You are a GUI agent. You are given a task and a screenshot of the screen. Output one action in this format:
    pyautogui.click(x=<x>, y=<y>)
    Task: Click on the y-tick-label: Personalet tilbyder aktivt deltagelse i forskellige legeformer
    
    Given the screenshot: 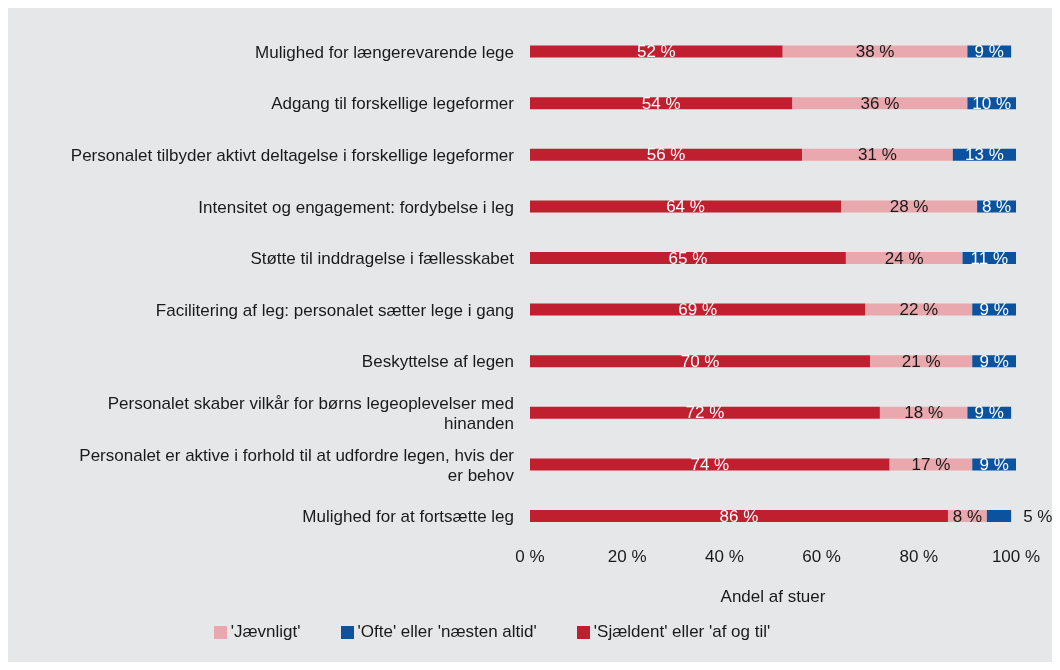 What is the action you would take?
    pyautogui.click(x=292, y=155)
    